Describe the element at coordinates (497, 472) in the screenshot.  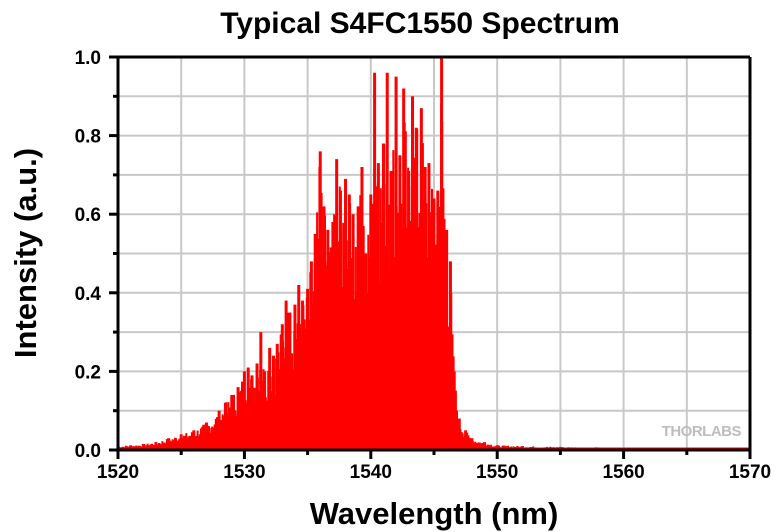
I see `x-tick-label: 1550` at that location.